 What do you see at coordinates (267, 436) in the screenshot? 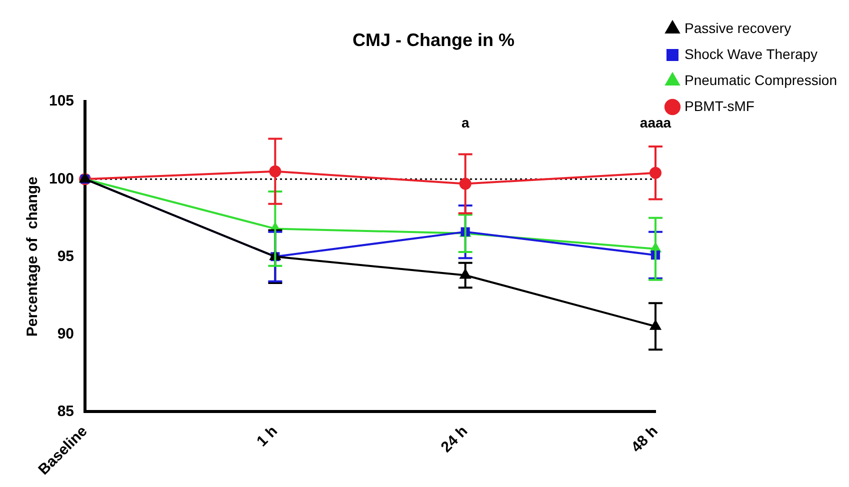
I see `x-tick-label: 1 h` at bounding box center [267, 436].